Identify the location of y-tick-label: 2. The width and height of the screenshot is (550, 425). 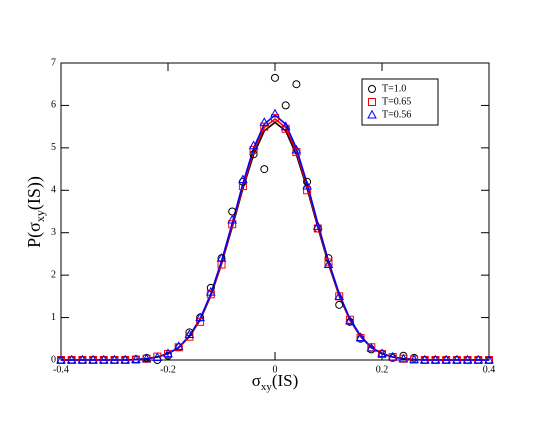
(53, 274).